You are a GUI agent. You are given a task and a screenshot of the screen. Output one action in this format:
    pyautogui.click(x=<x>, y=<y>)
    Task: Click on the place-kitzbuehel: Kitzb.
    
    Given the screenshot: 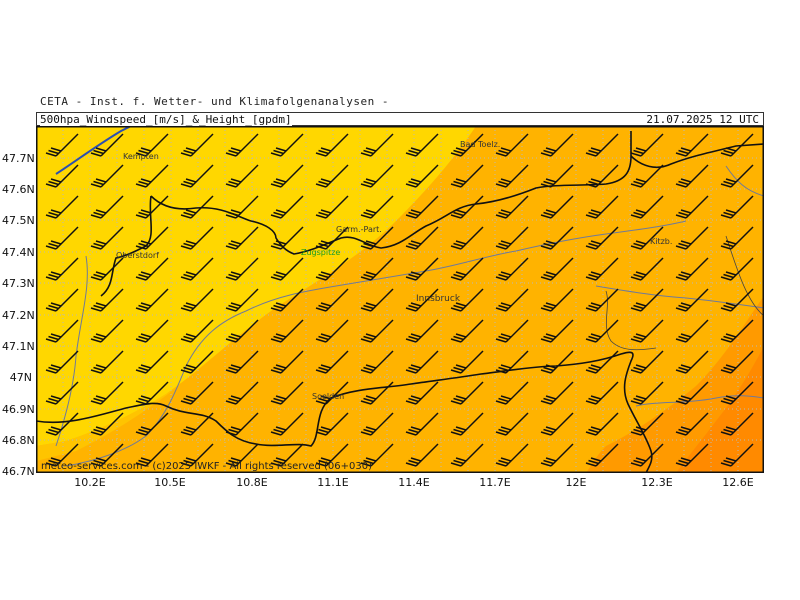 What is the action you would take?
    pyautogui.click(x=661, y=241)
    